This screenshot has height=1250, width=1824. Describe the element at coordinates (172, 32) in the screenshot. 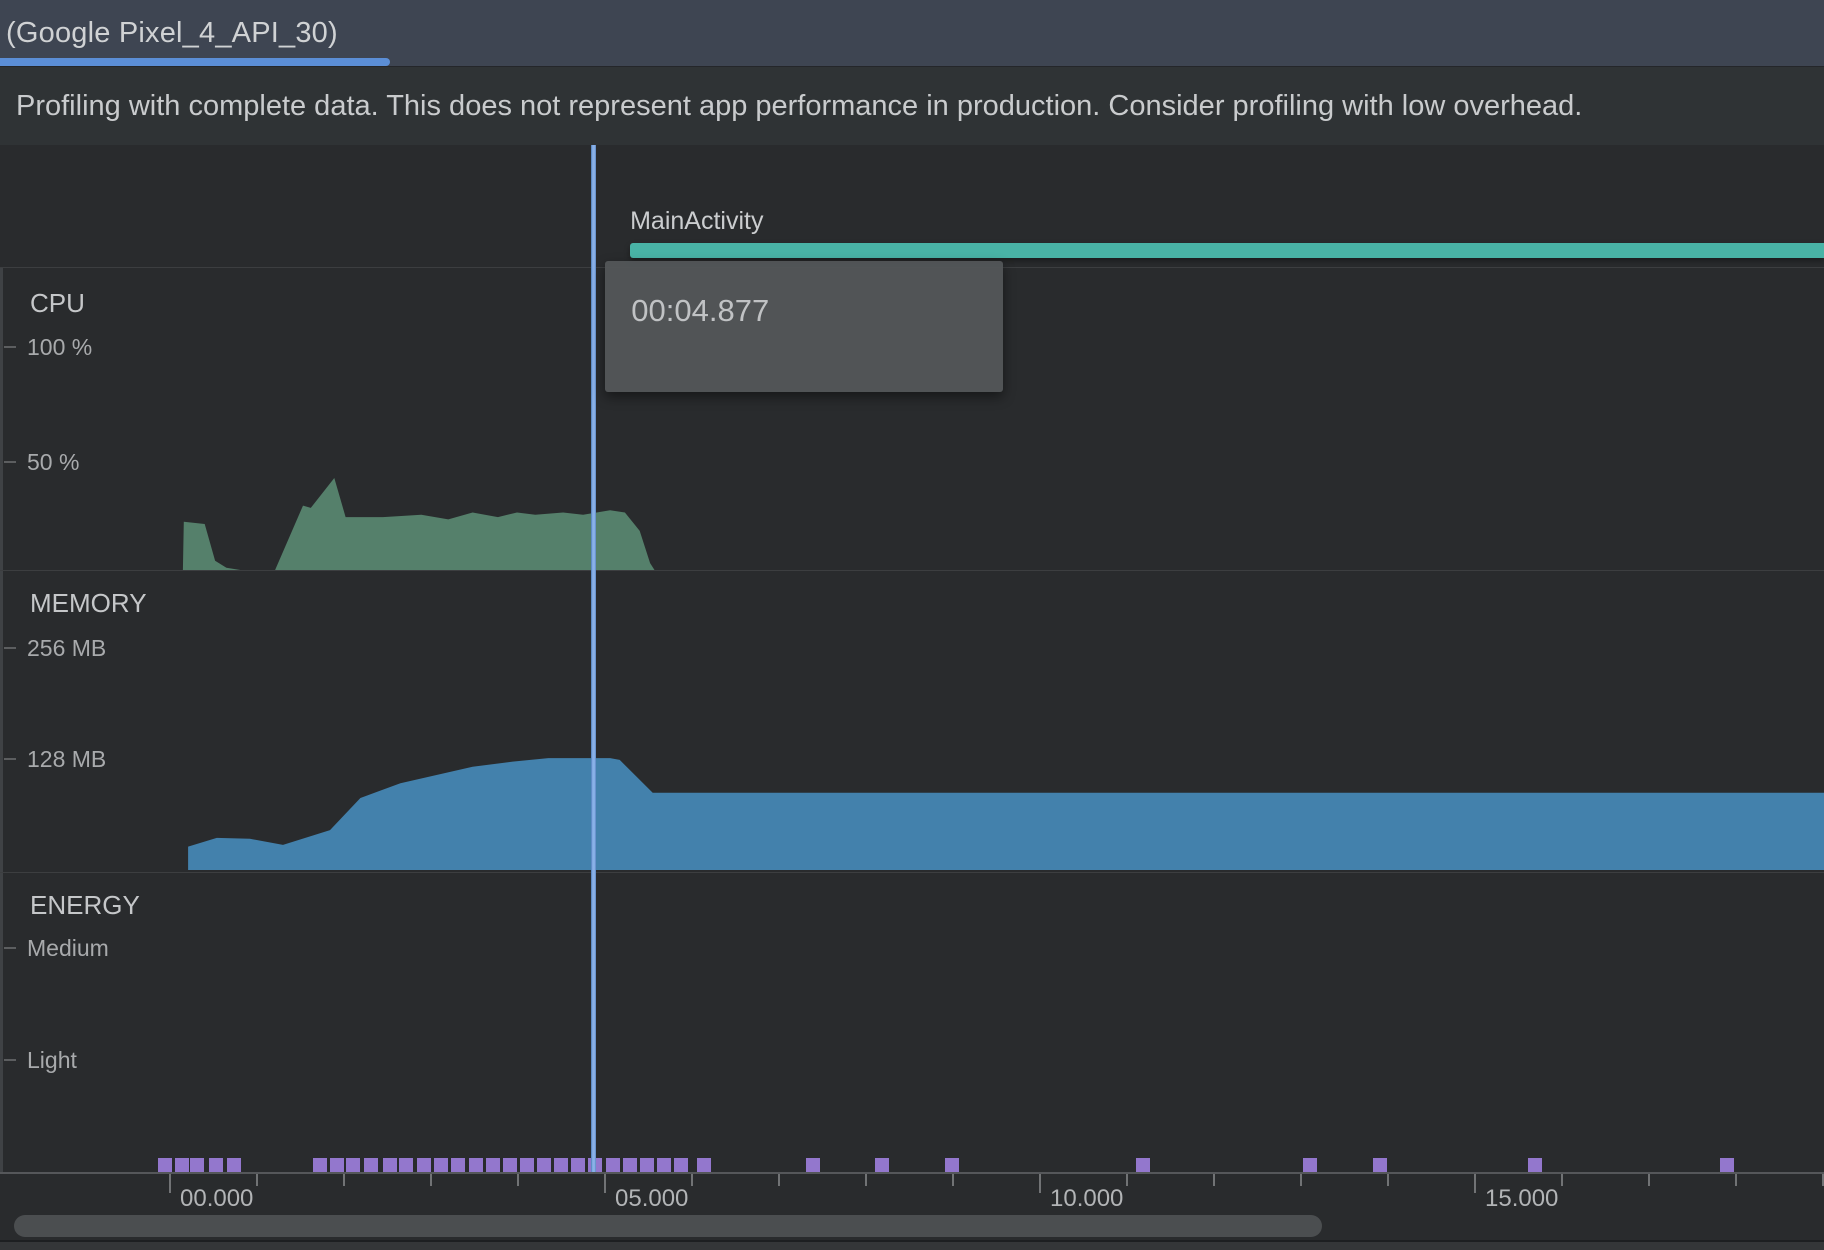

I see `tab-label: (Google Pixel_4_API_30)` at that location.